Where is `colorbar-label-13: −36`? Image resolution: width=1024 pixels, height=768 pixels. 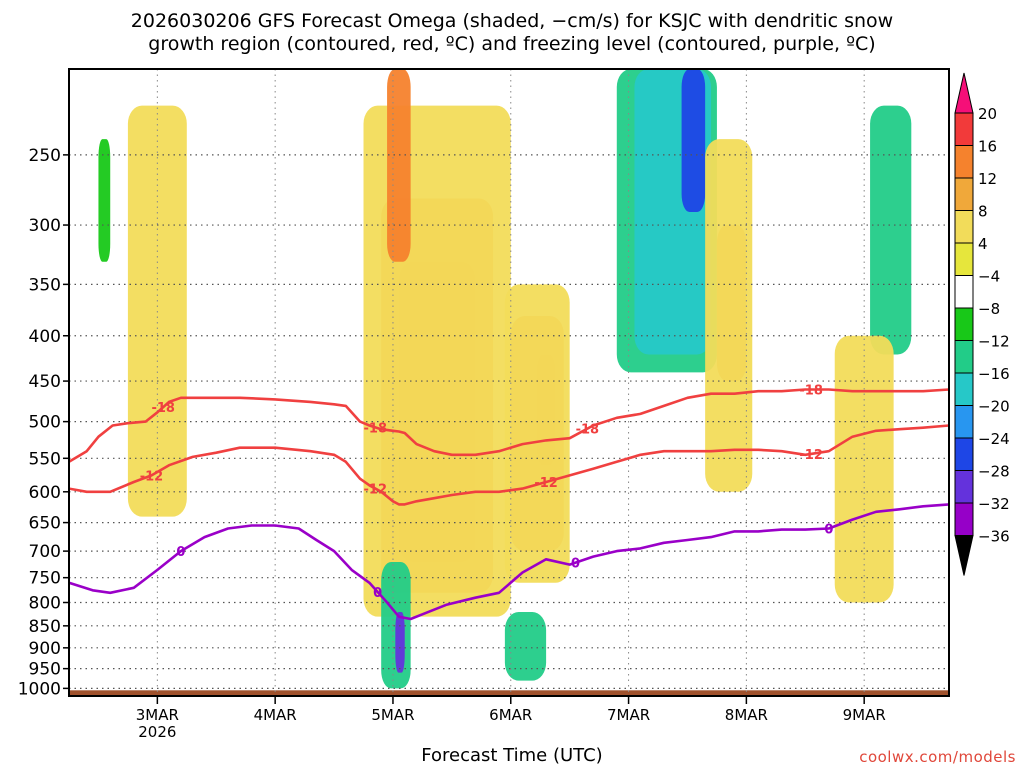
colorbar-label-13: −36 is located at coordinates (994, 537).